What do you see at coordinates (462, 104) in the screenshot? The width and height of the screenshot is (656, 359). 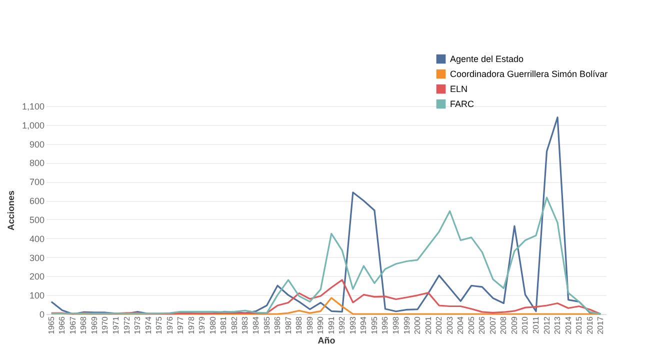 I see `legend-label: FARC` at bounding box center [462, 104].